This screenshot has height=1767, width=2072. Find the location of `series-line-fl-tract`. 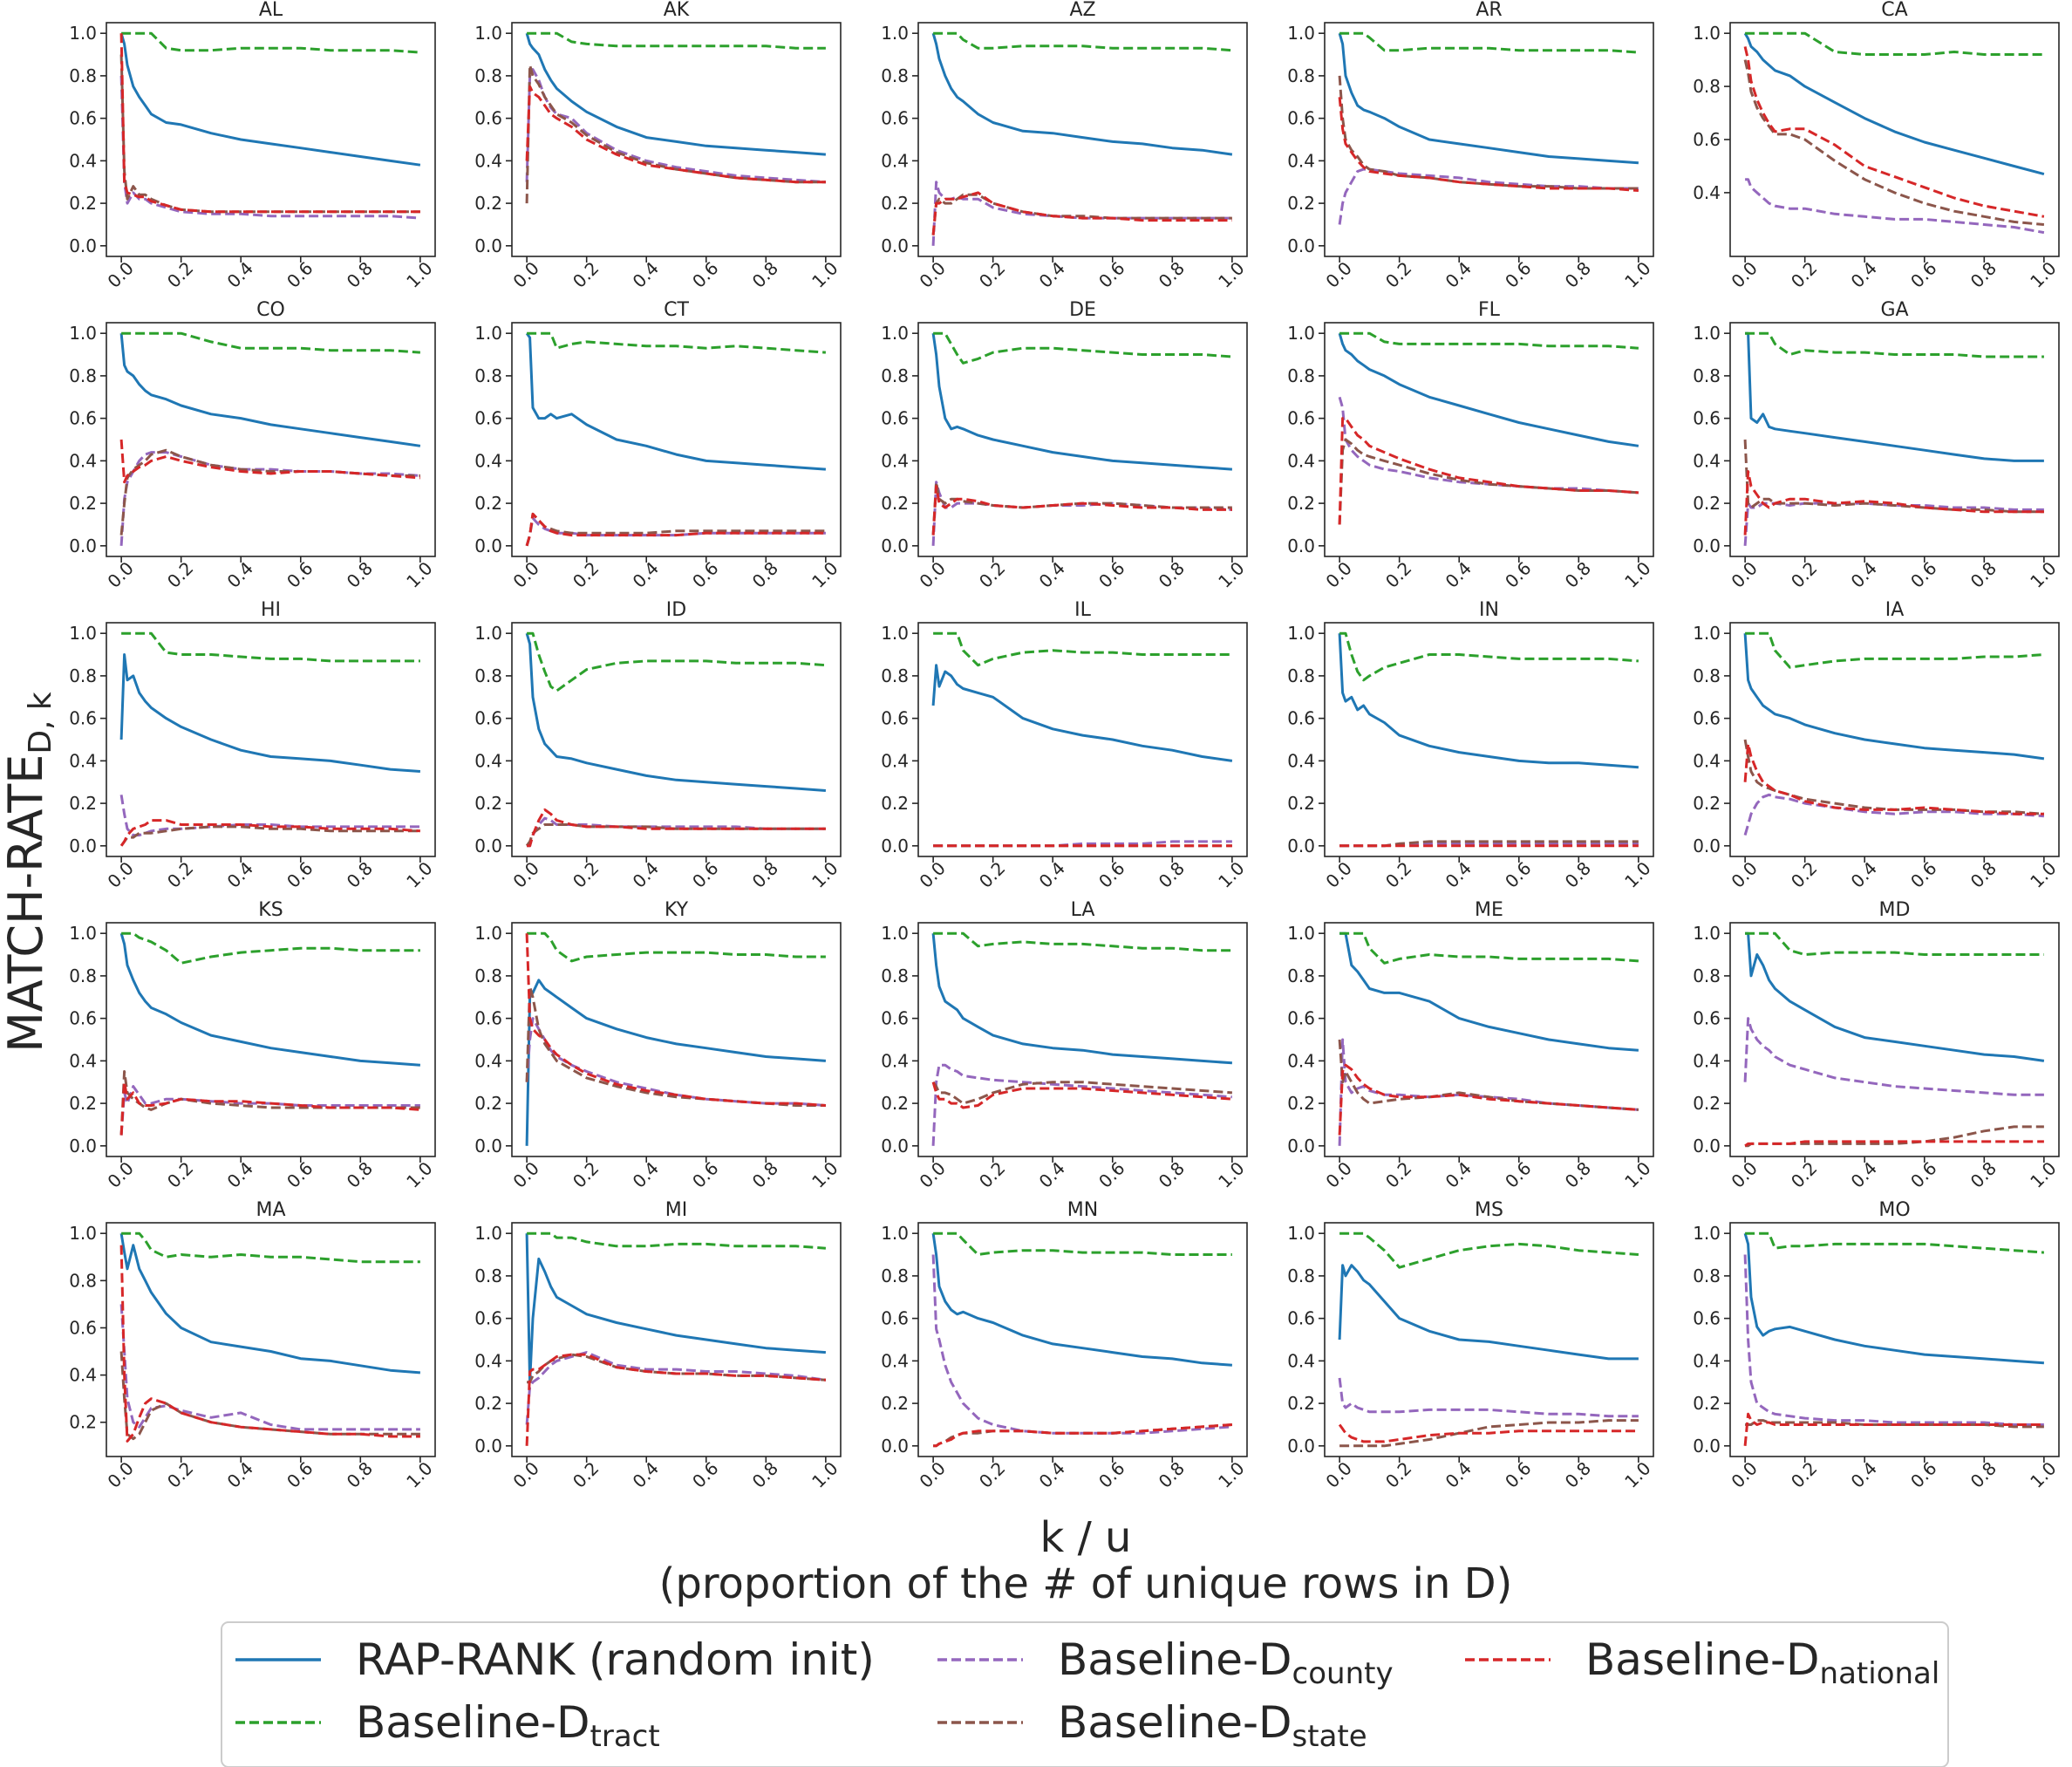

series-line-fl-tract is located at coordinates (1489, 340).